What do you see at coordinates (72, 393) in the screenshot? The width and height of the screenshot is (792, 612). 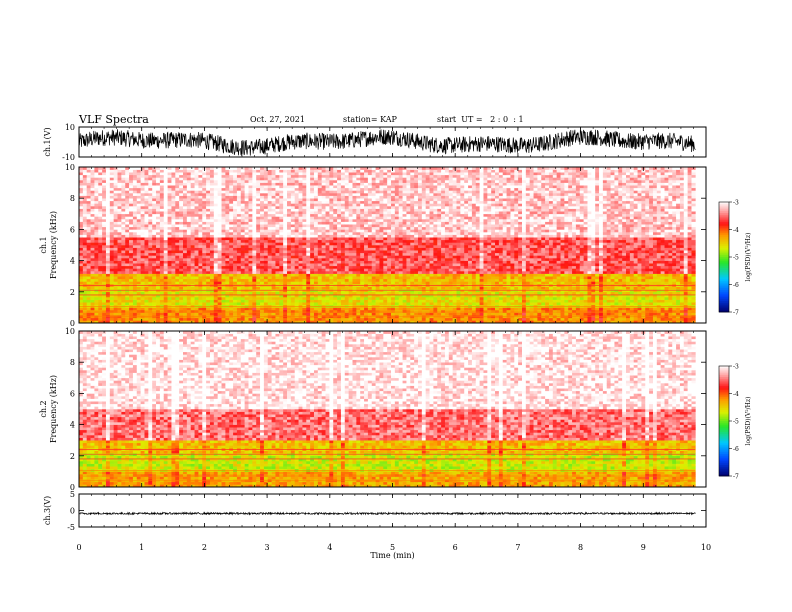 I see `y-tick-label: 6` at bounding box center [72, 393].